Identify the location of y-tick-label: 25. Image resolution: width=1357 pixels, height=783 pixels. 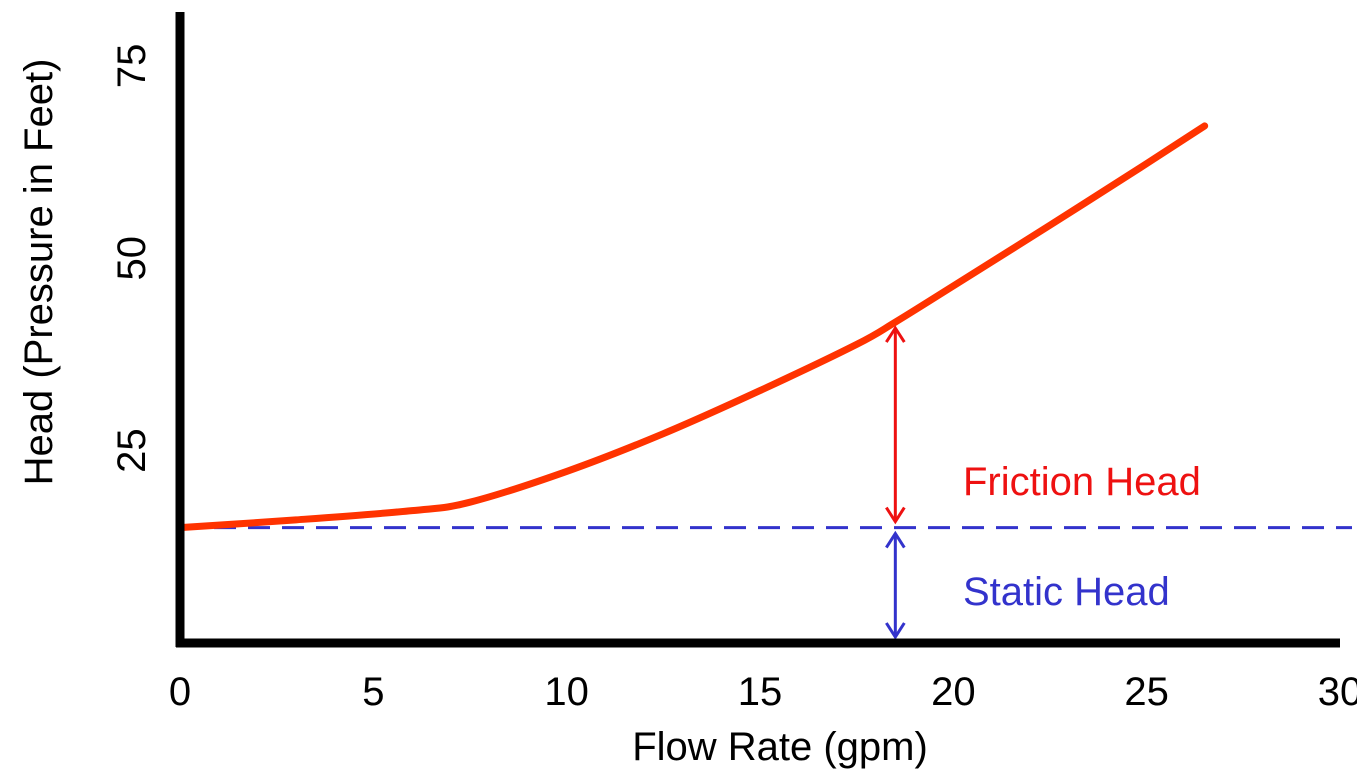
(132, 450).